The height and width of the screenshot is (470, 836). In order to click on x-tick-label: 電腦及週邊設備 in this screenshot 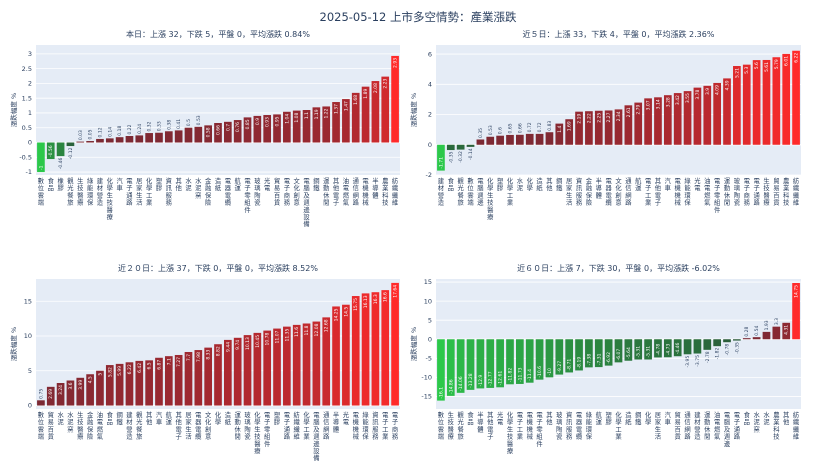, I will do `click(316, 436)`.